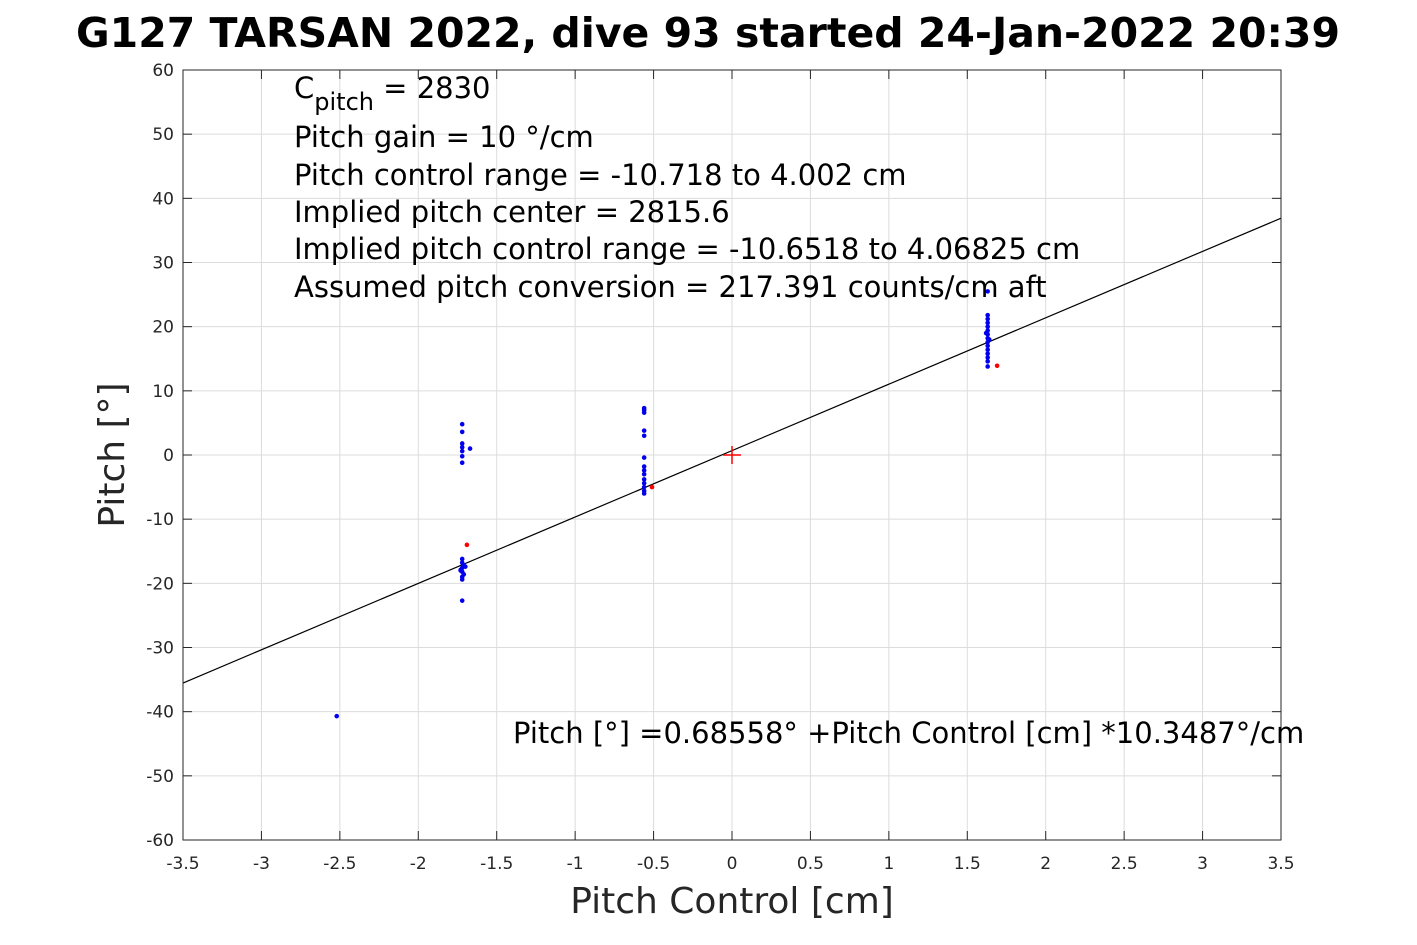 The width and height of the screenshot is (1417, 945). I want to click on c-pitch-subscript: pitch, so click(344, 102).